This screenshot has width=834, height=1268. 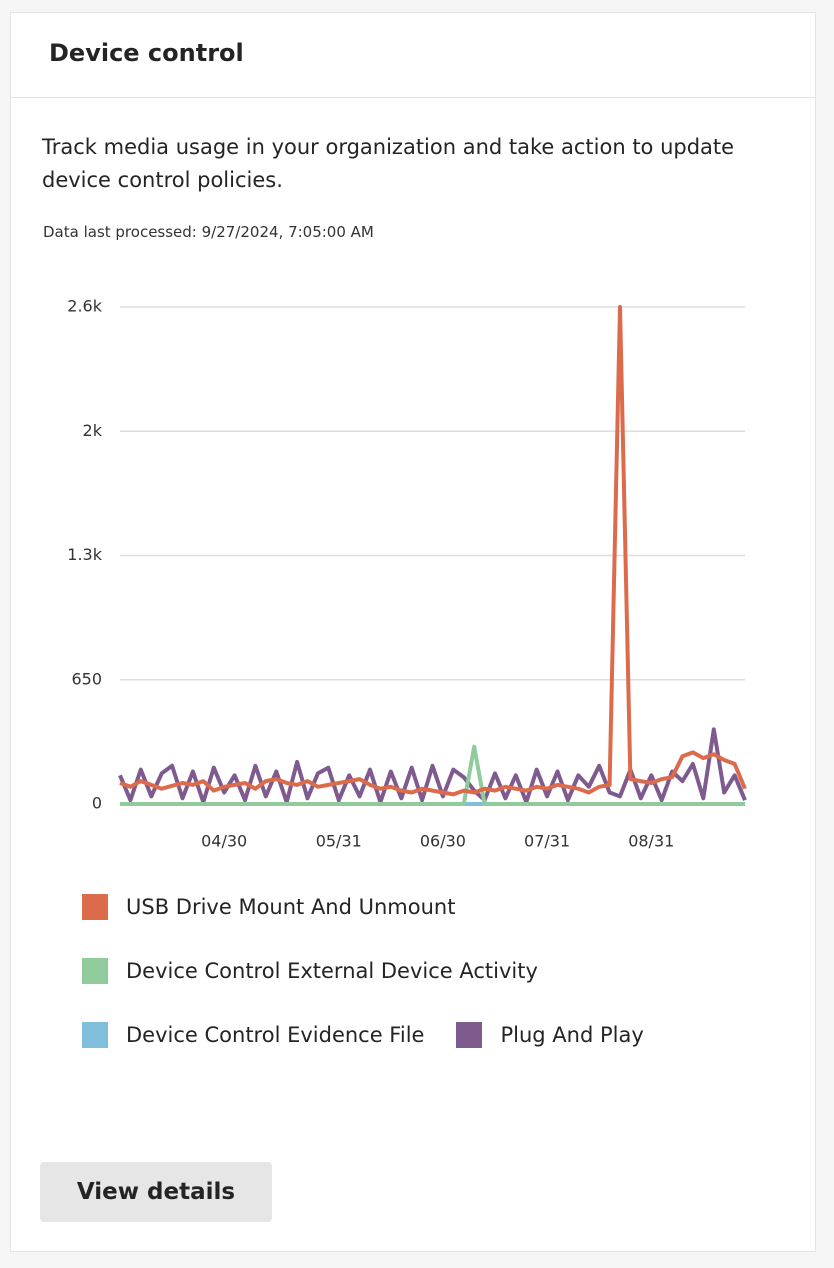 What do you see at coordinates (97, 803) in the screenshot?
I see `y-tick-label: 0` at bounding box center [97, 803].